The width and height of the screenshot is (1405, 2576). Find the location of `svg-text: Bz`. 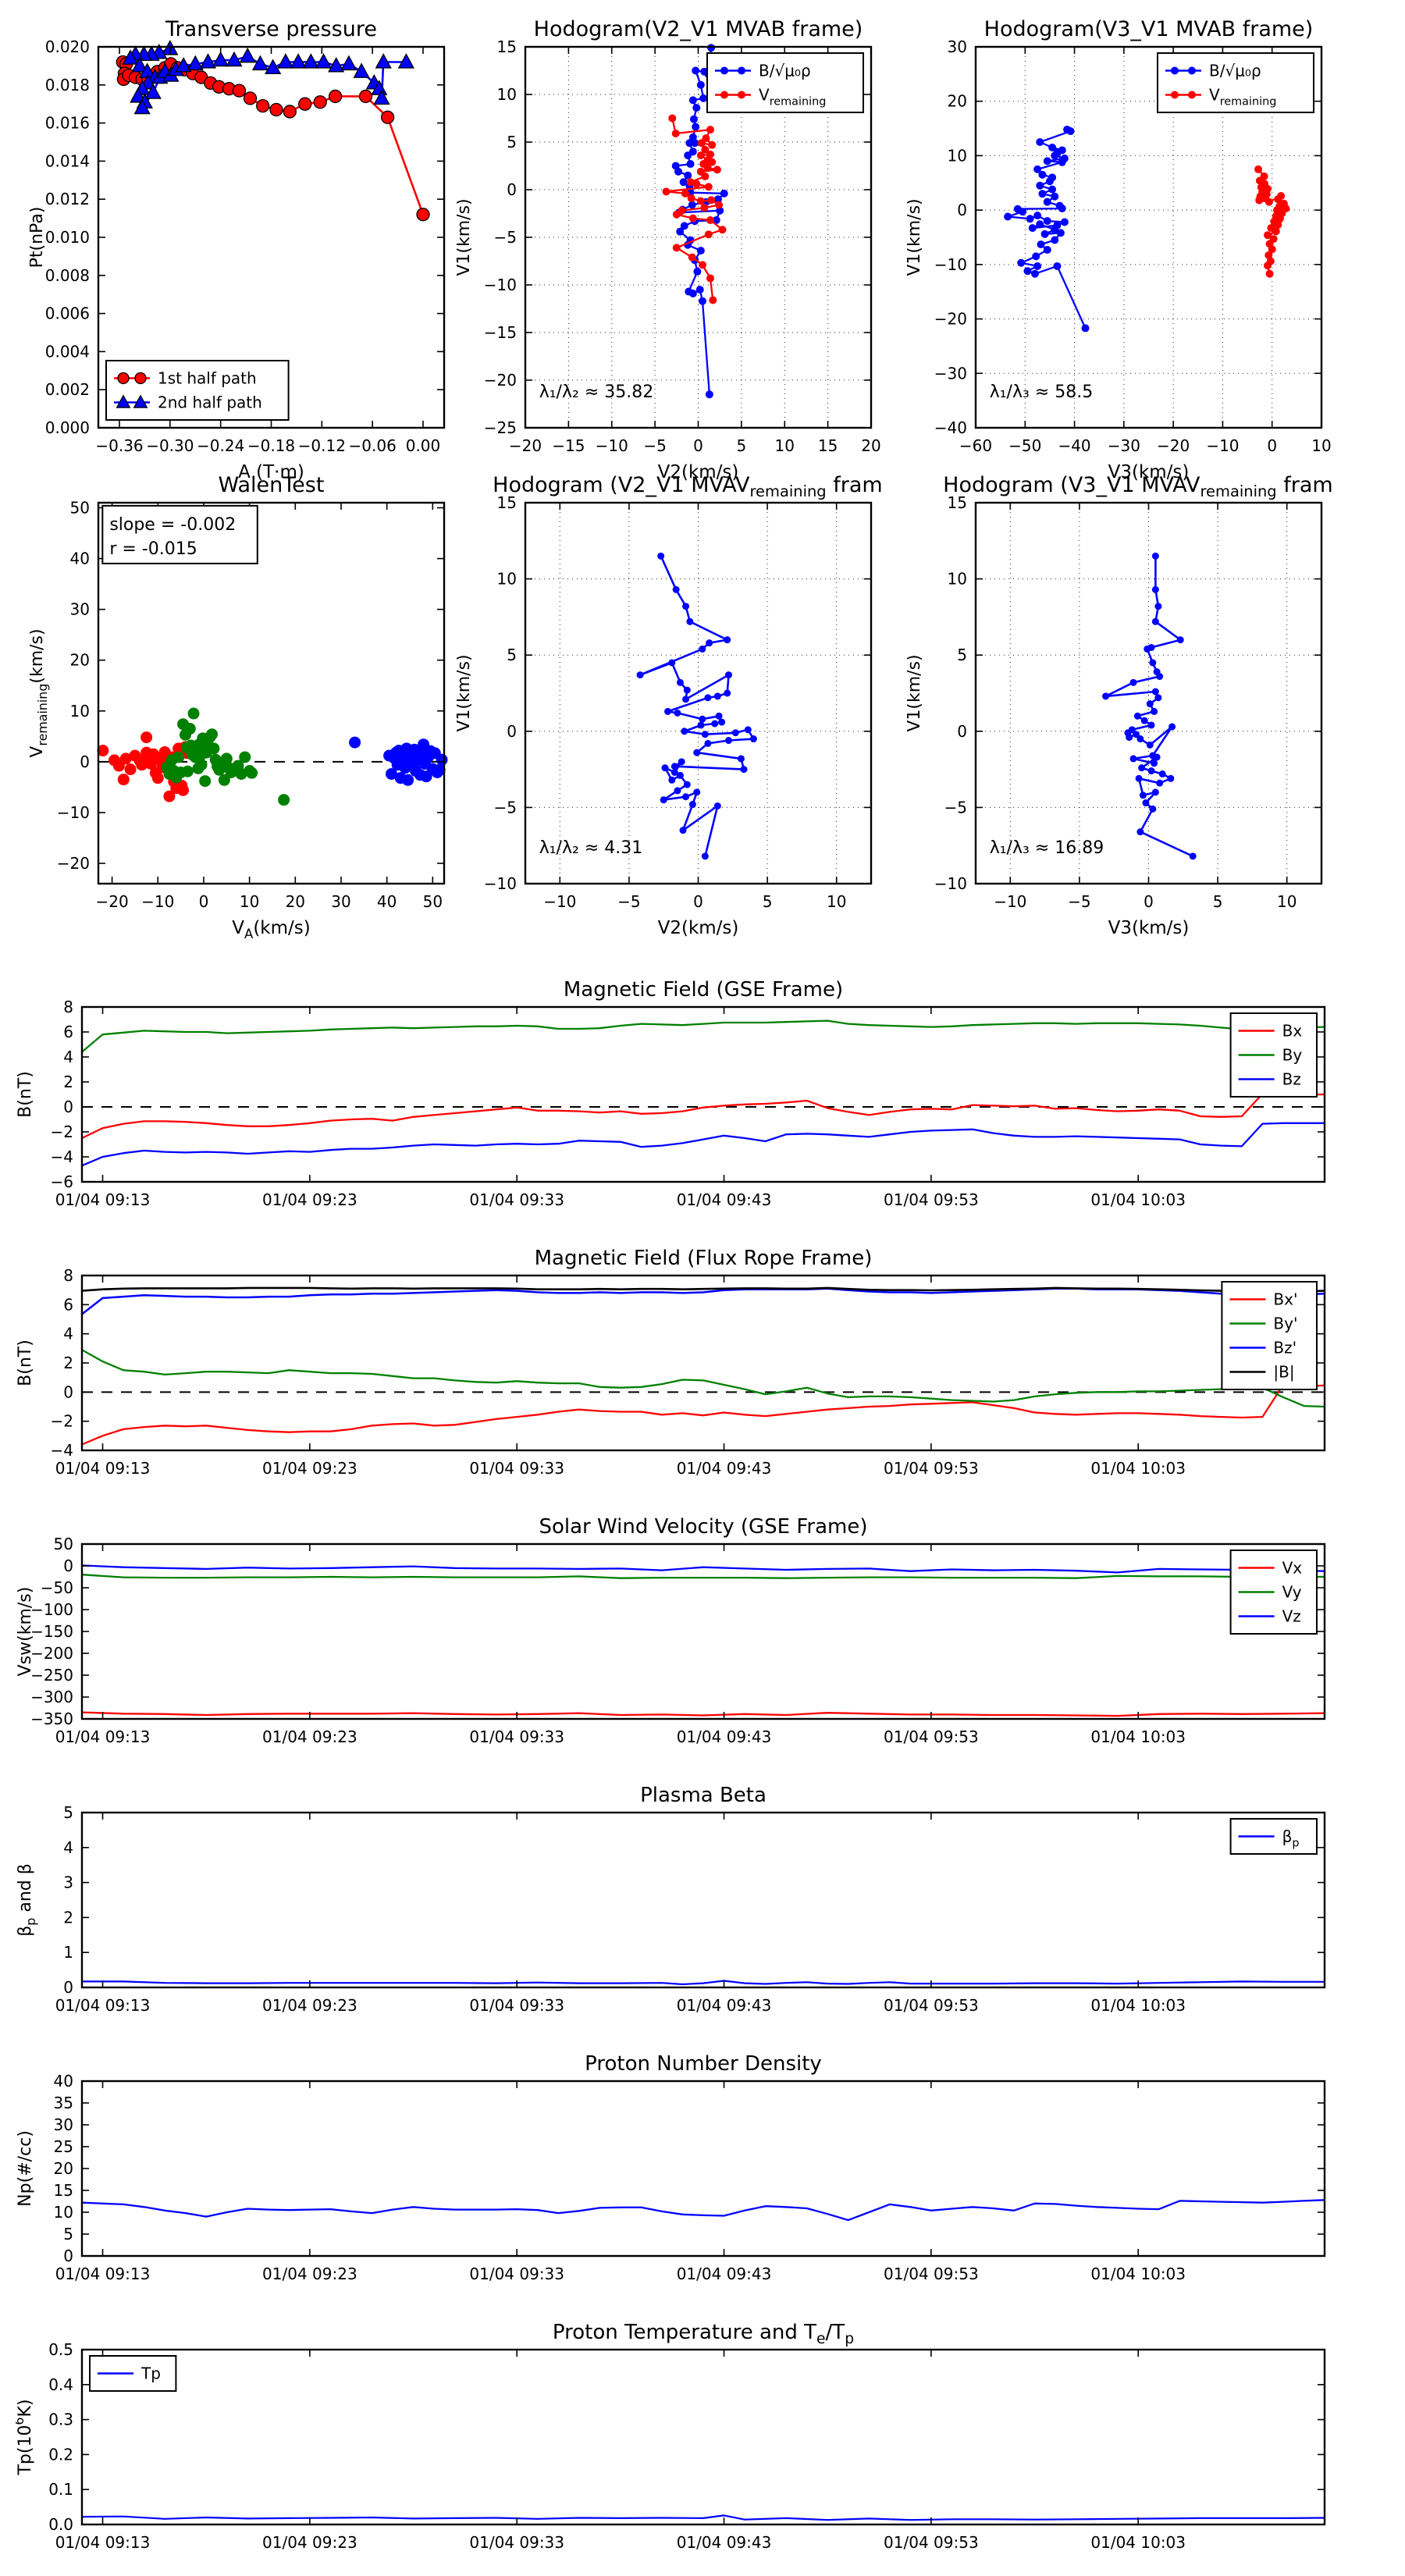

svg-text: Bz is located at coordinates (1291, 1079).